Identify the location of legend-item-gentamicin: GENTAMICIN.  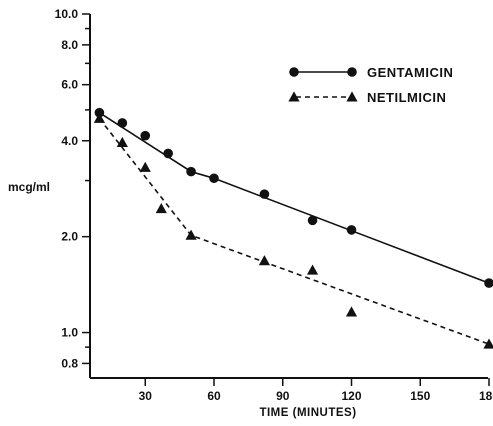
(371, 72).